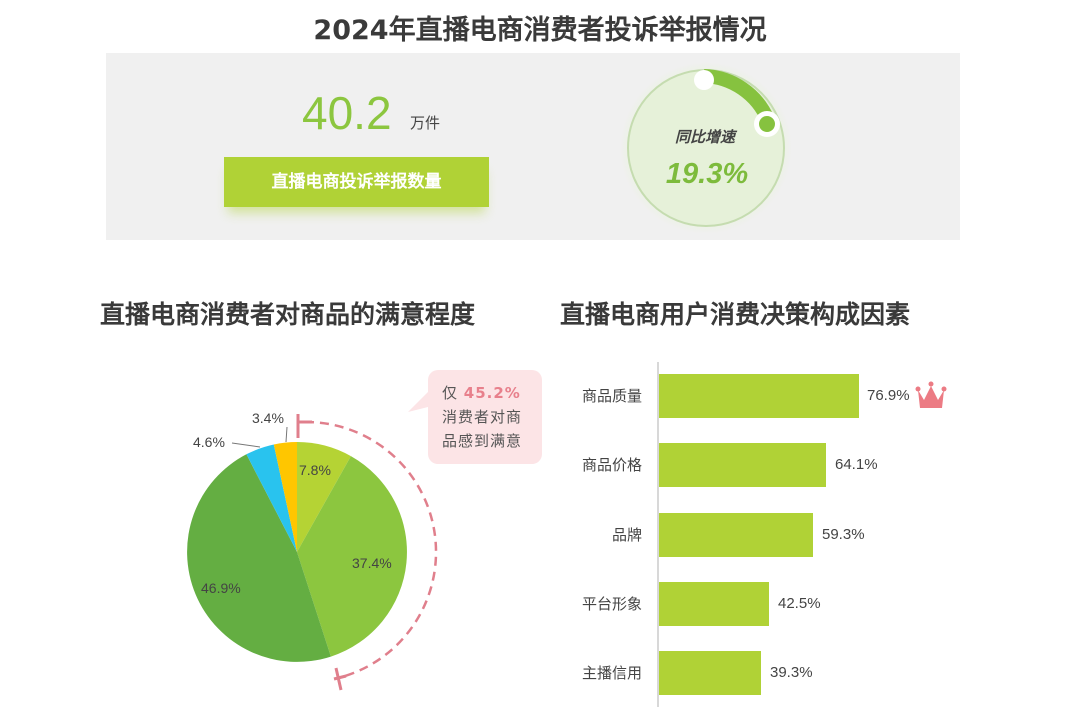 The height and width of the screenshot is (711, 1080). What do you see at coordinates (288, 314) in the screenshot?
I see `pie-section-title: 直播电商消费者对商品的满意程度` at bounding box center [288, 314].